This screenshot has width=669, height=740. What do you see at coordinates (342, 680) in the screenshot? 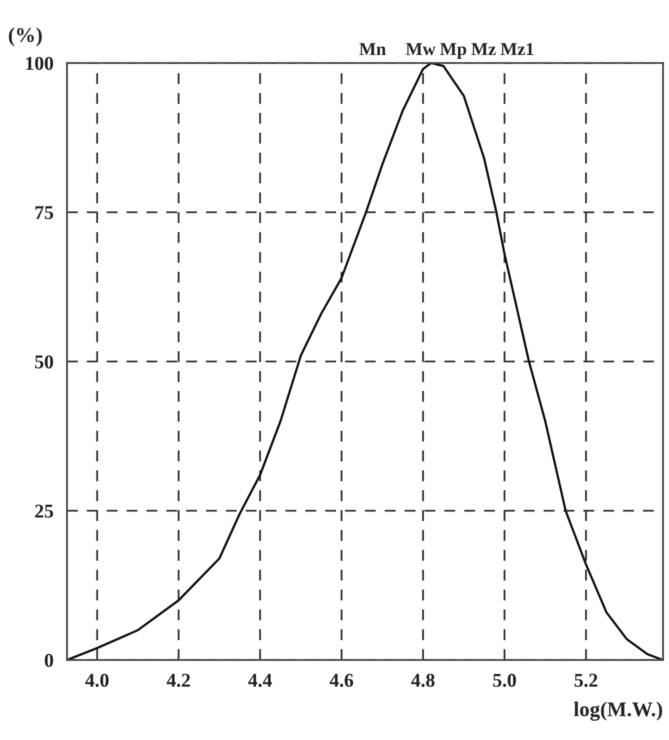
I see `x-tick-label: 4.6` at bounding box center [342, 680].